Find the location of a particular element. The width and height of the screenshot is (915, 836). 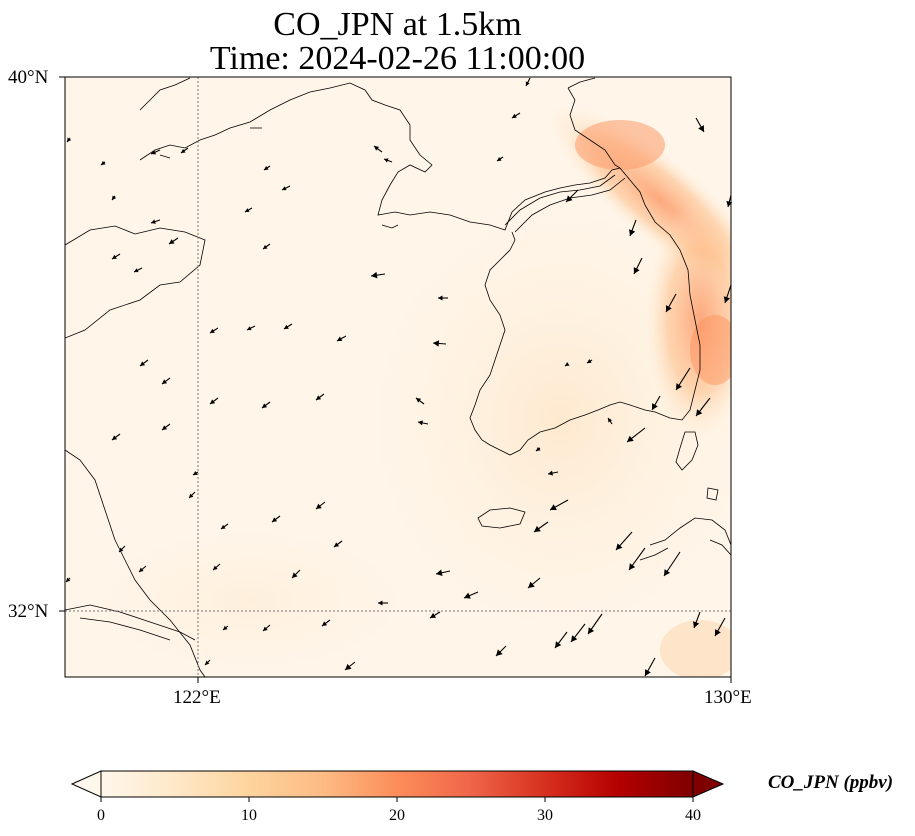

lat-tick-40: 40°N is located at coordinates (28, 77).